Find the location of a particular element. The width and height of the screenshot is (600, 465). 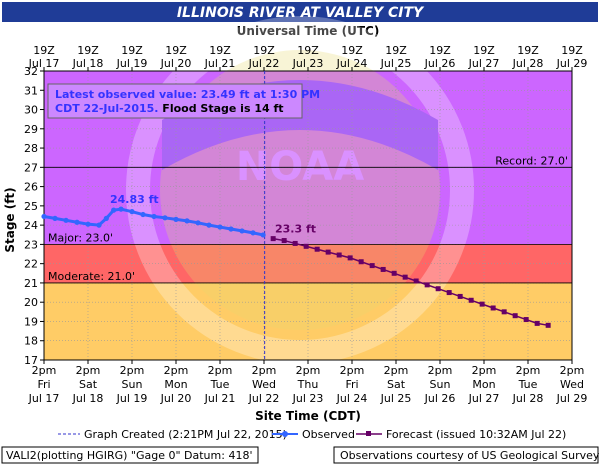

bottom-tick-date: Jul 20 is located at coordinates (176, 398).